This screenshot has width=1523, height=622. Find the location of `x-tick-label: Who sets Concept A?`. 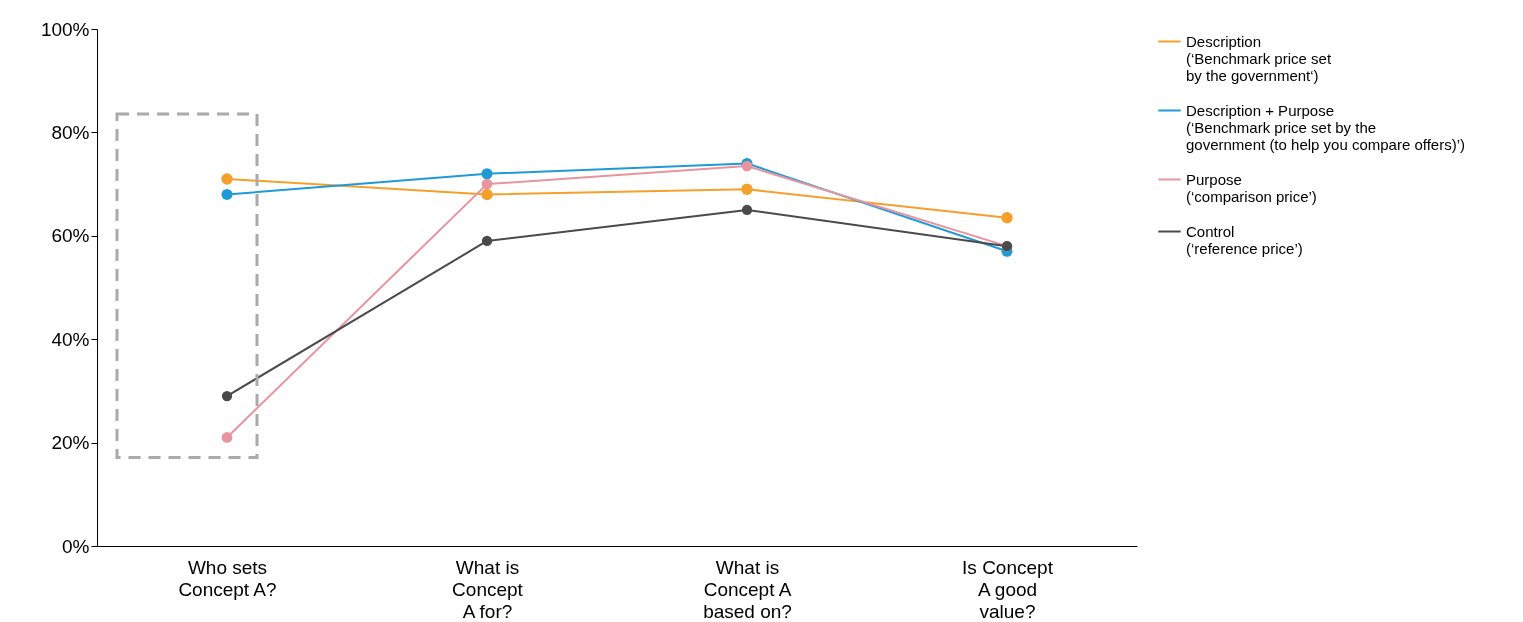

x-tick-label: Who sets Concept A? is located at coordinates (227, 578).